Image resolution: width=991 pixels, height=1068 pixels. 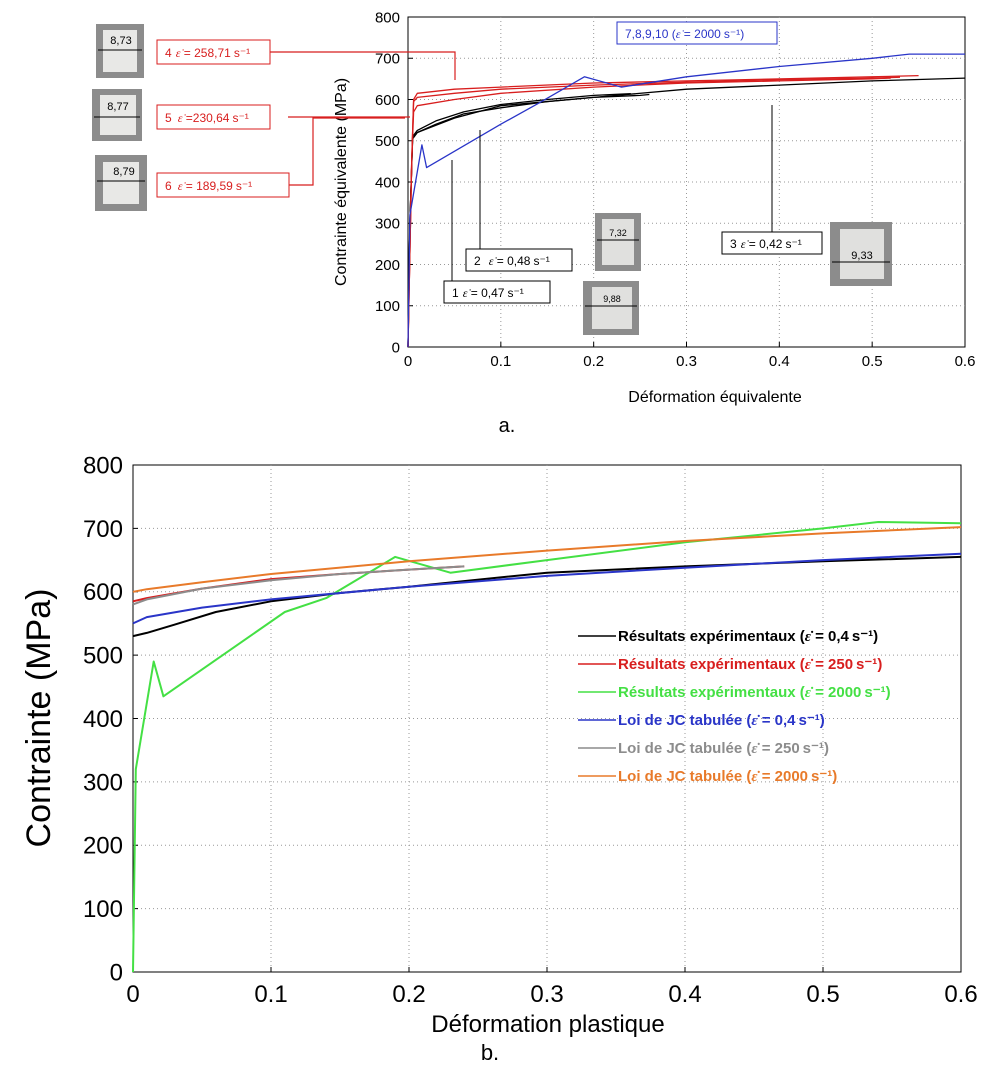 What do you see at coordinates (103, 782) in the screenshot?
I see `y-tick-label: 300` at bounding box center [103, 782].